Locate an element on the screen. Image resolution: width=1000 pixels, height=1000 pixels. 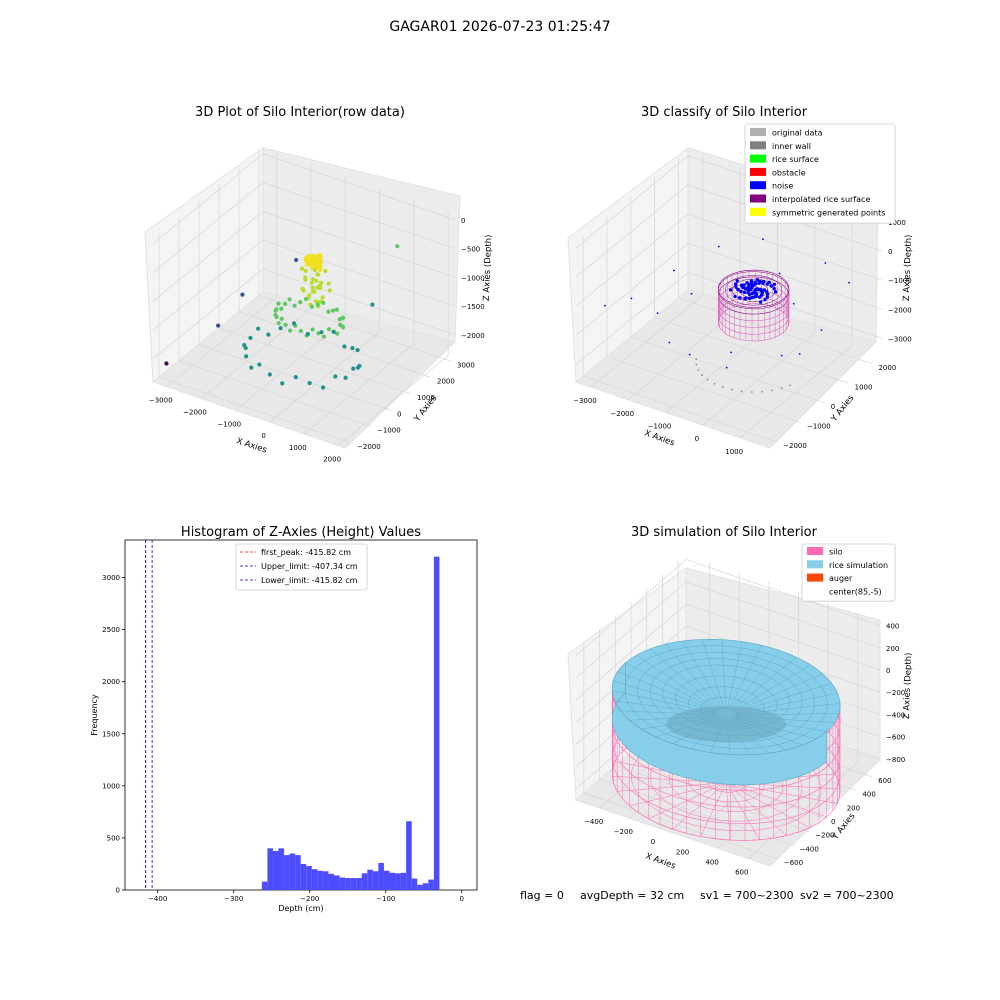
classify-legend-label: obstacle is located at coordinates (789, 172).